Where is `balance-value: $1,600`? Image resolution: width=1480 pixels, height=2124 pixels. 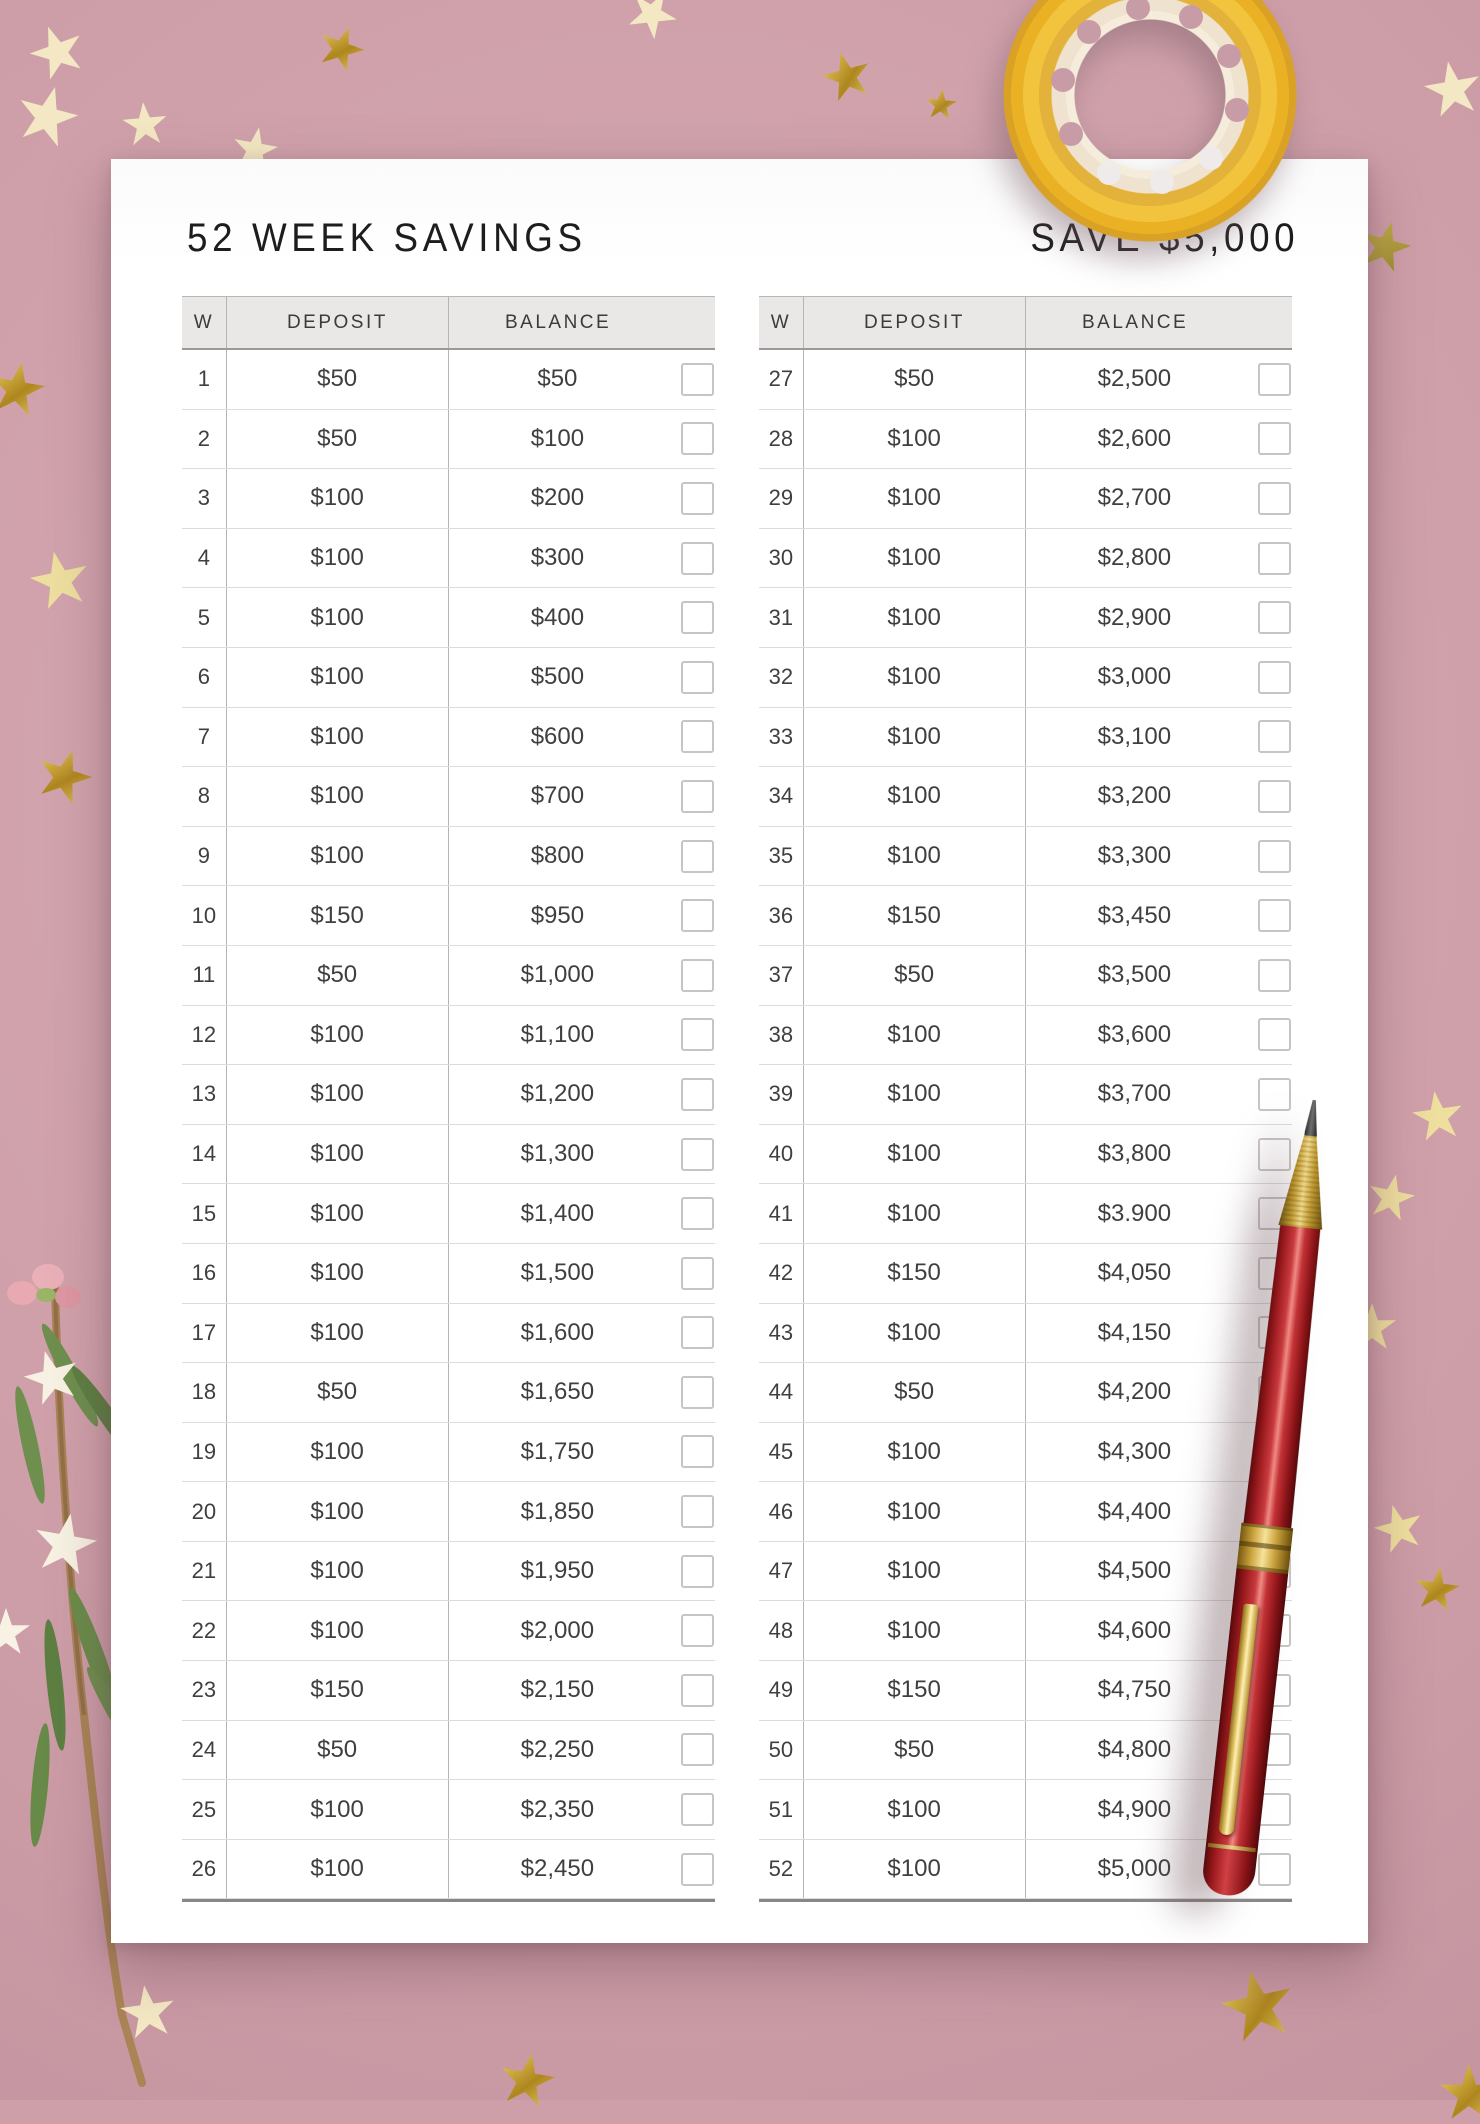 balance-value: $1,600 is located at coordinates (557, 1332).